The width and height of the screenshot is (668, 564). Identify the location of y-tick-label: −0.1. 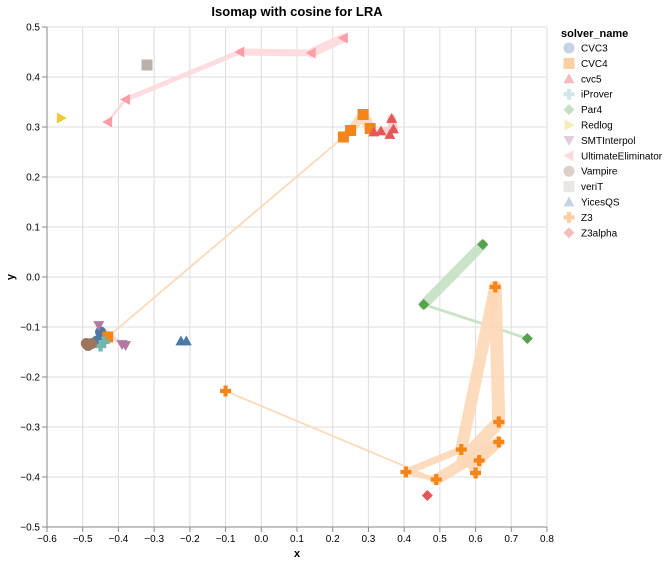
(30, 328).